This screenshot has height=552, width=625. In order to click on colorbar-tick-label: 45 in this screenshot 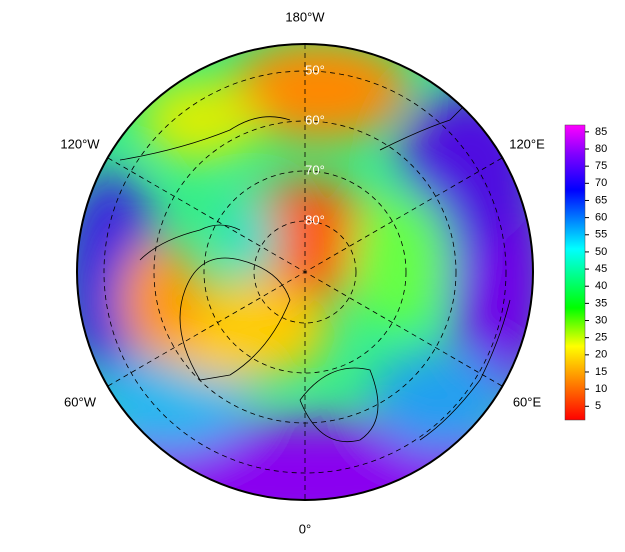, I will do `click(601, 269)`.